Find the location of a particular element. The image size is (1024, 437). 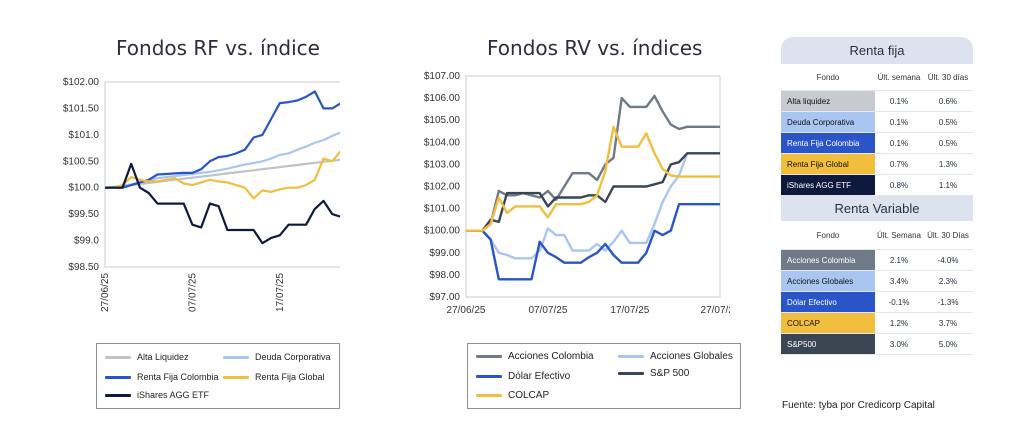

y-tick-label: $100.00 is located at coordinates (442, 231).